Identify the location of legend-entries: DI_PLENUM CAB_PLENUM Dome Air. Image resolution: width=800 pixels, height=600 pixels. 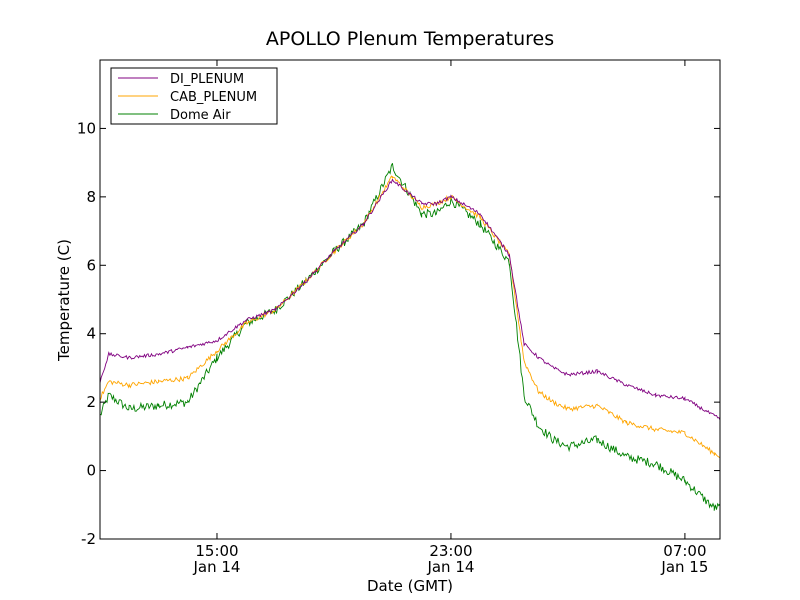
(187, 97).